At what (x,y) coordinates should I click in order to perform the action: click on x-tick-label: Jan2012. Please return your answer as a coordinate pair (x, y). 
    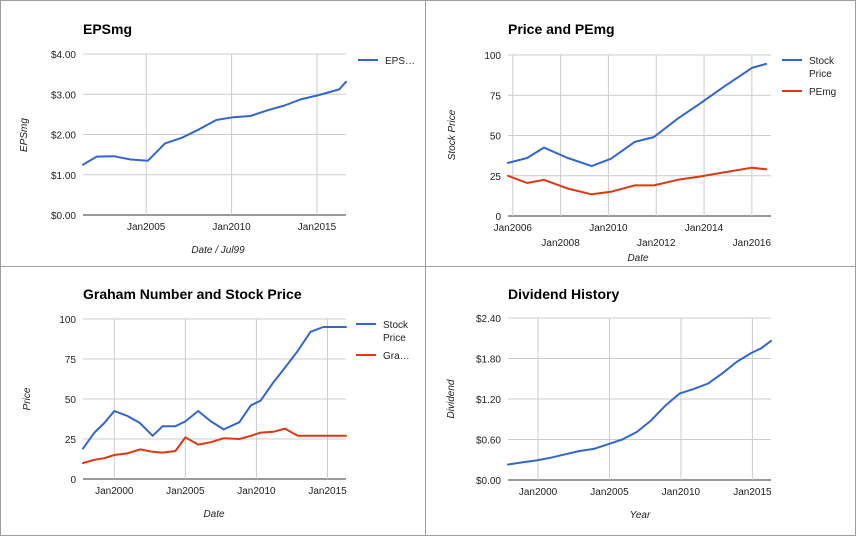
    Looking at the image, I should click on (656, 243).